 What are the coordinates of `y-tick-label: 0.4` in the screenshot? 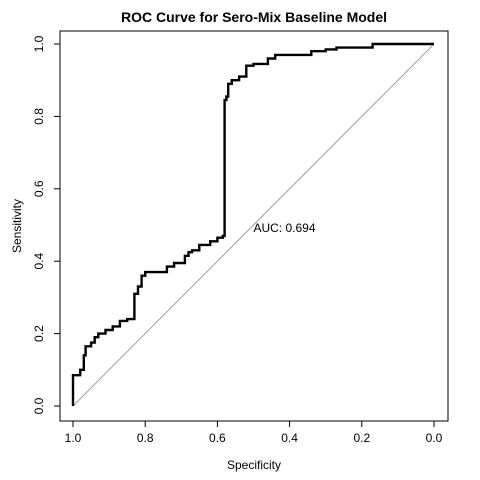 It's located at (39, 261).